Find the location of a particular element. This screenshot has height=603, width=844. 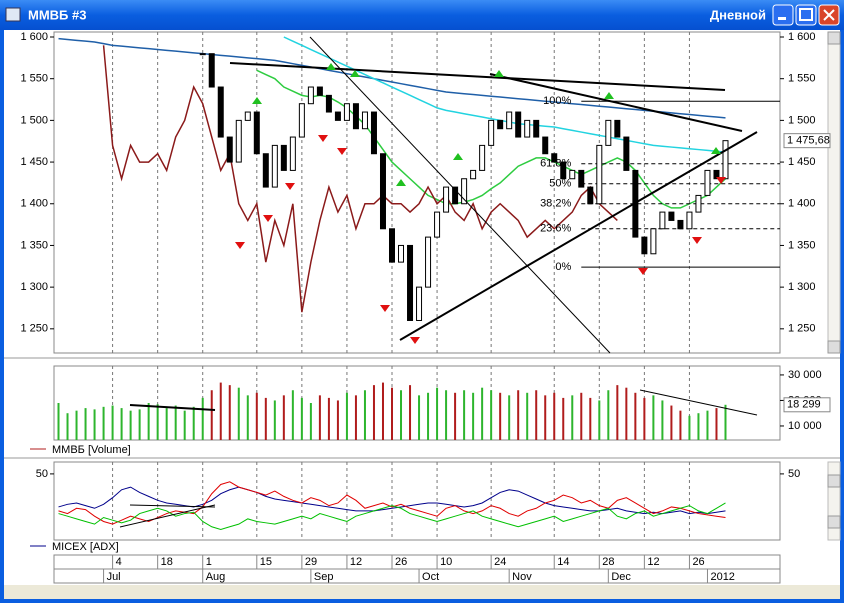

price-scrollbar is located at coordinates (834, 192).